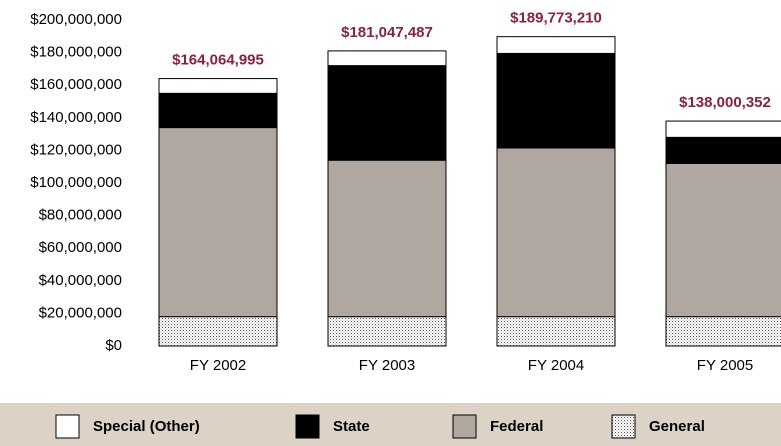  What do you see at coordinates (80, 247) in the screenshot?
I see `y-tick-label: $60,000,000` at bounding box center [80, 247].